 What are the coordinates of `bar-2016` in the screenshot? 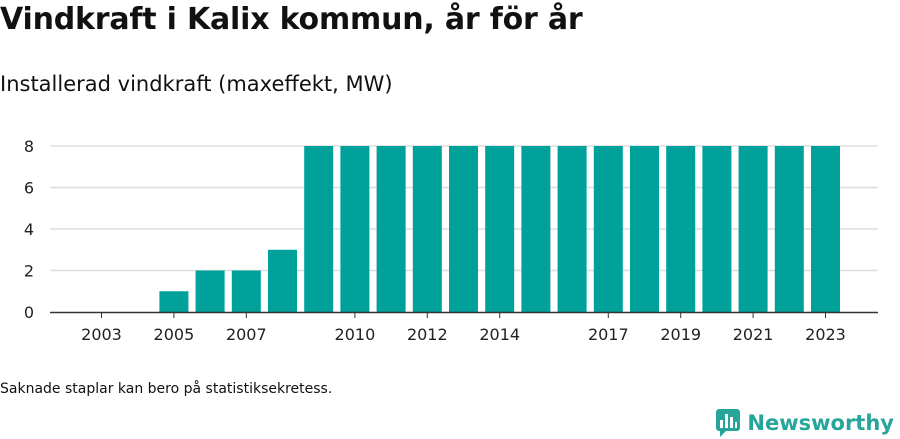 It's located at (572, 229).